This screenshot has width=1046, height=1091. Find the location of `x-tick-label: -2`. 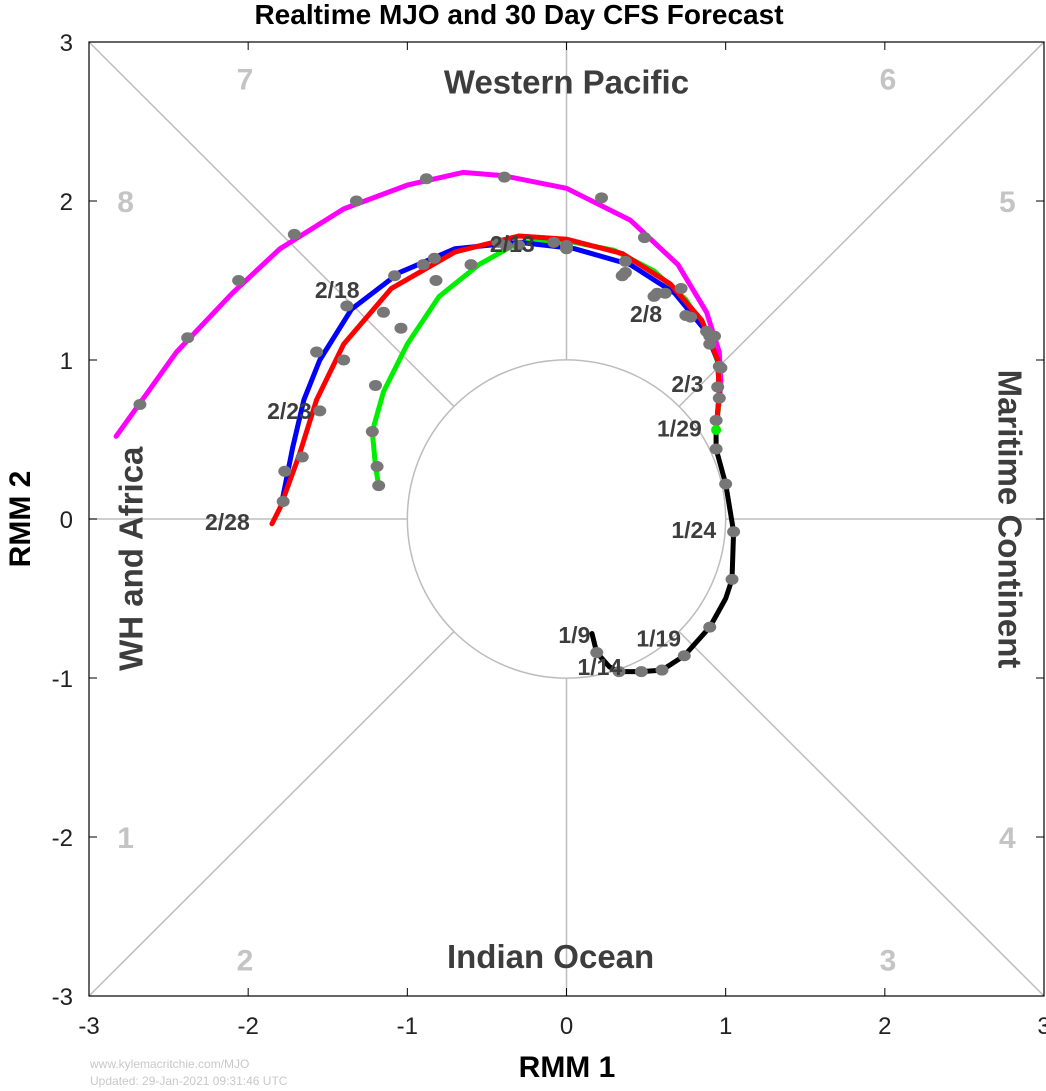

x-tick-label: -2 is located at coordinates (247, 1026).